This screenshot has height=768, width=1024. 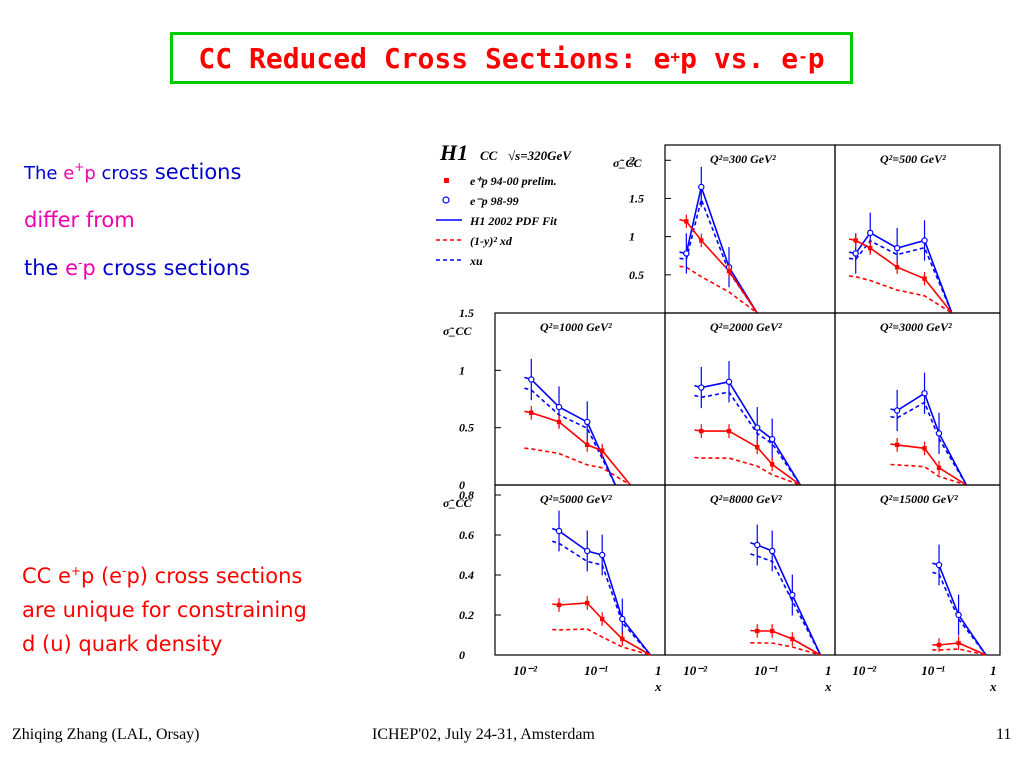 I want to click on legend-label-4: xu, so click(x=476, y=261).